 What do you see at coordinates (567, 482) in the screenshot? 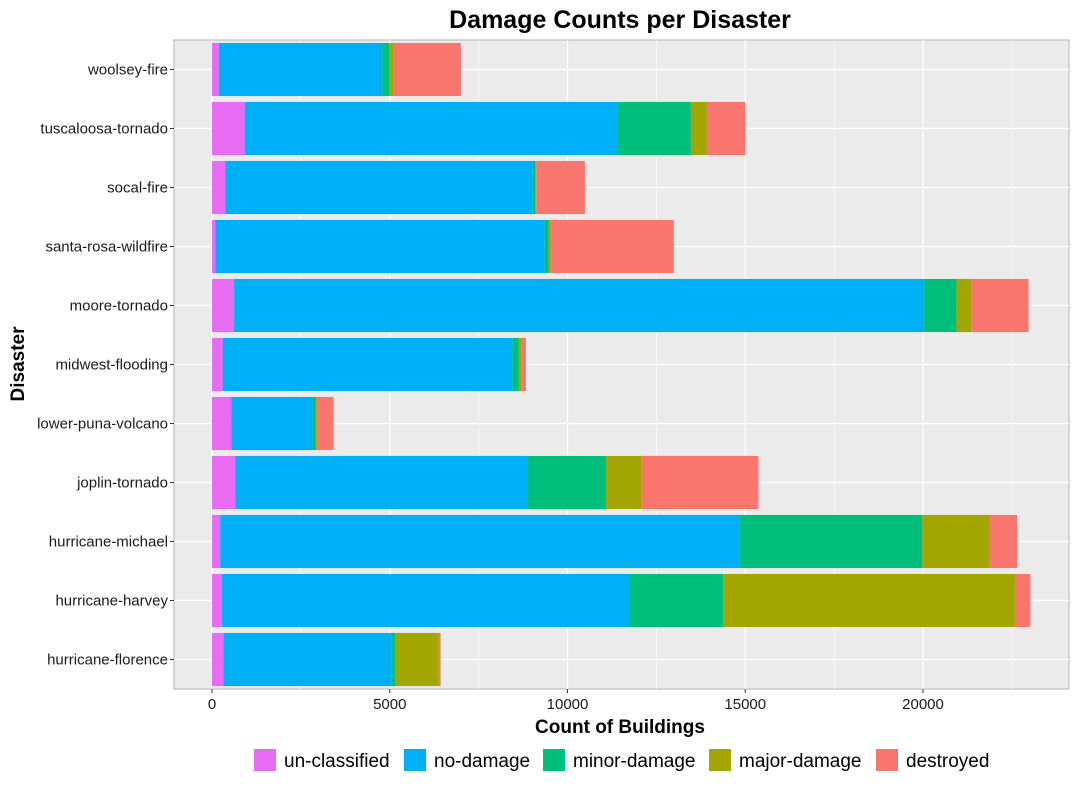
I see `bar-joplin-tornado-minor-damage` at bounding box center [567, 482].